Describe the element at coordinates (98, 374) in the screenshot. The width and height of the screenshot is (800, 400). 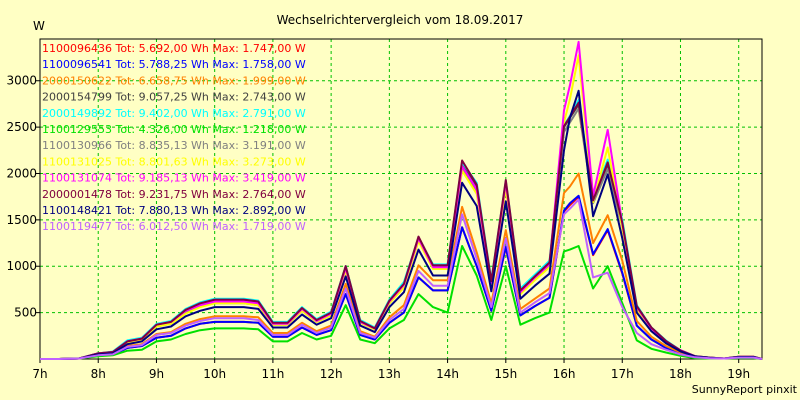
I see `x-tick-label: 8h` at that location.